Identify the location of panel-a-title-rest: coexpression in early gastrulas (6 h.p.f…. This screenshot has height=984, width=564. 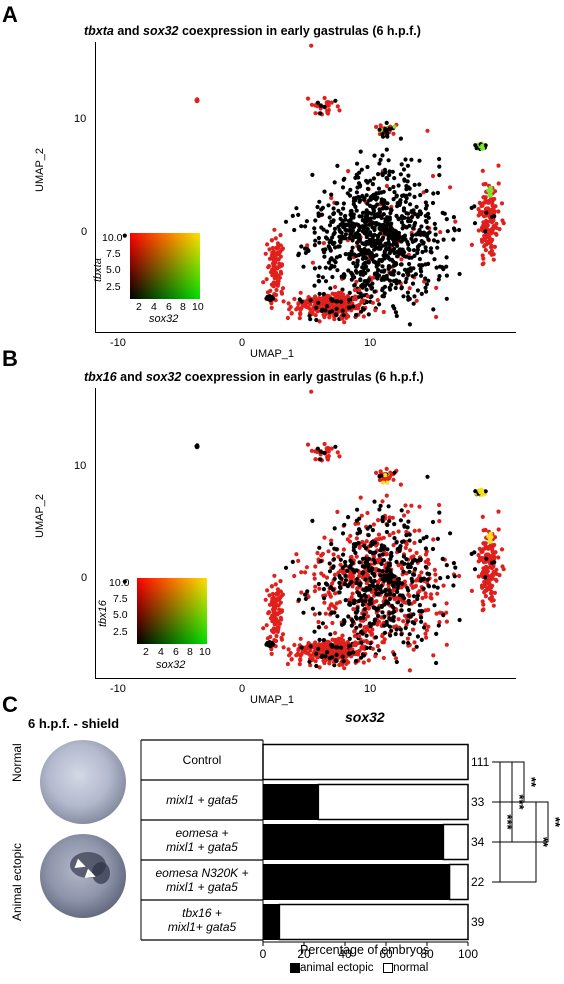
(299, 31).